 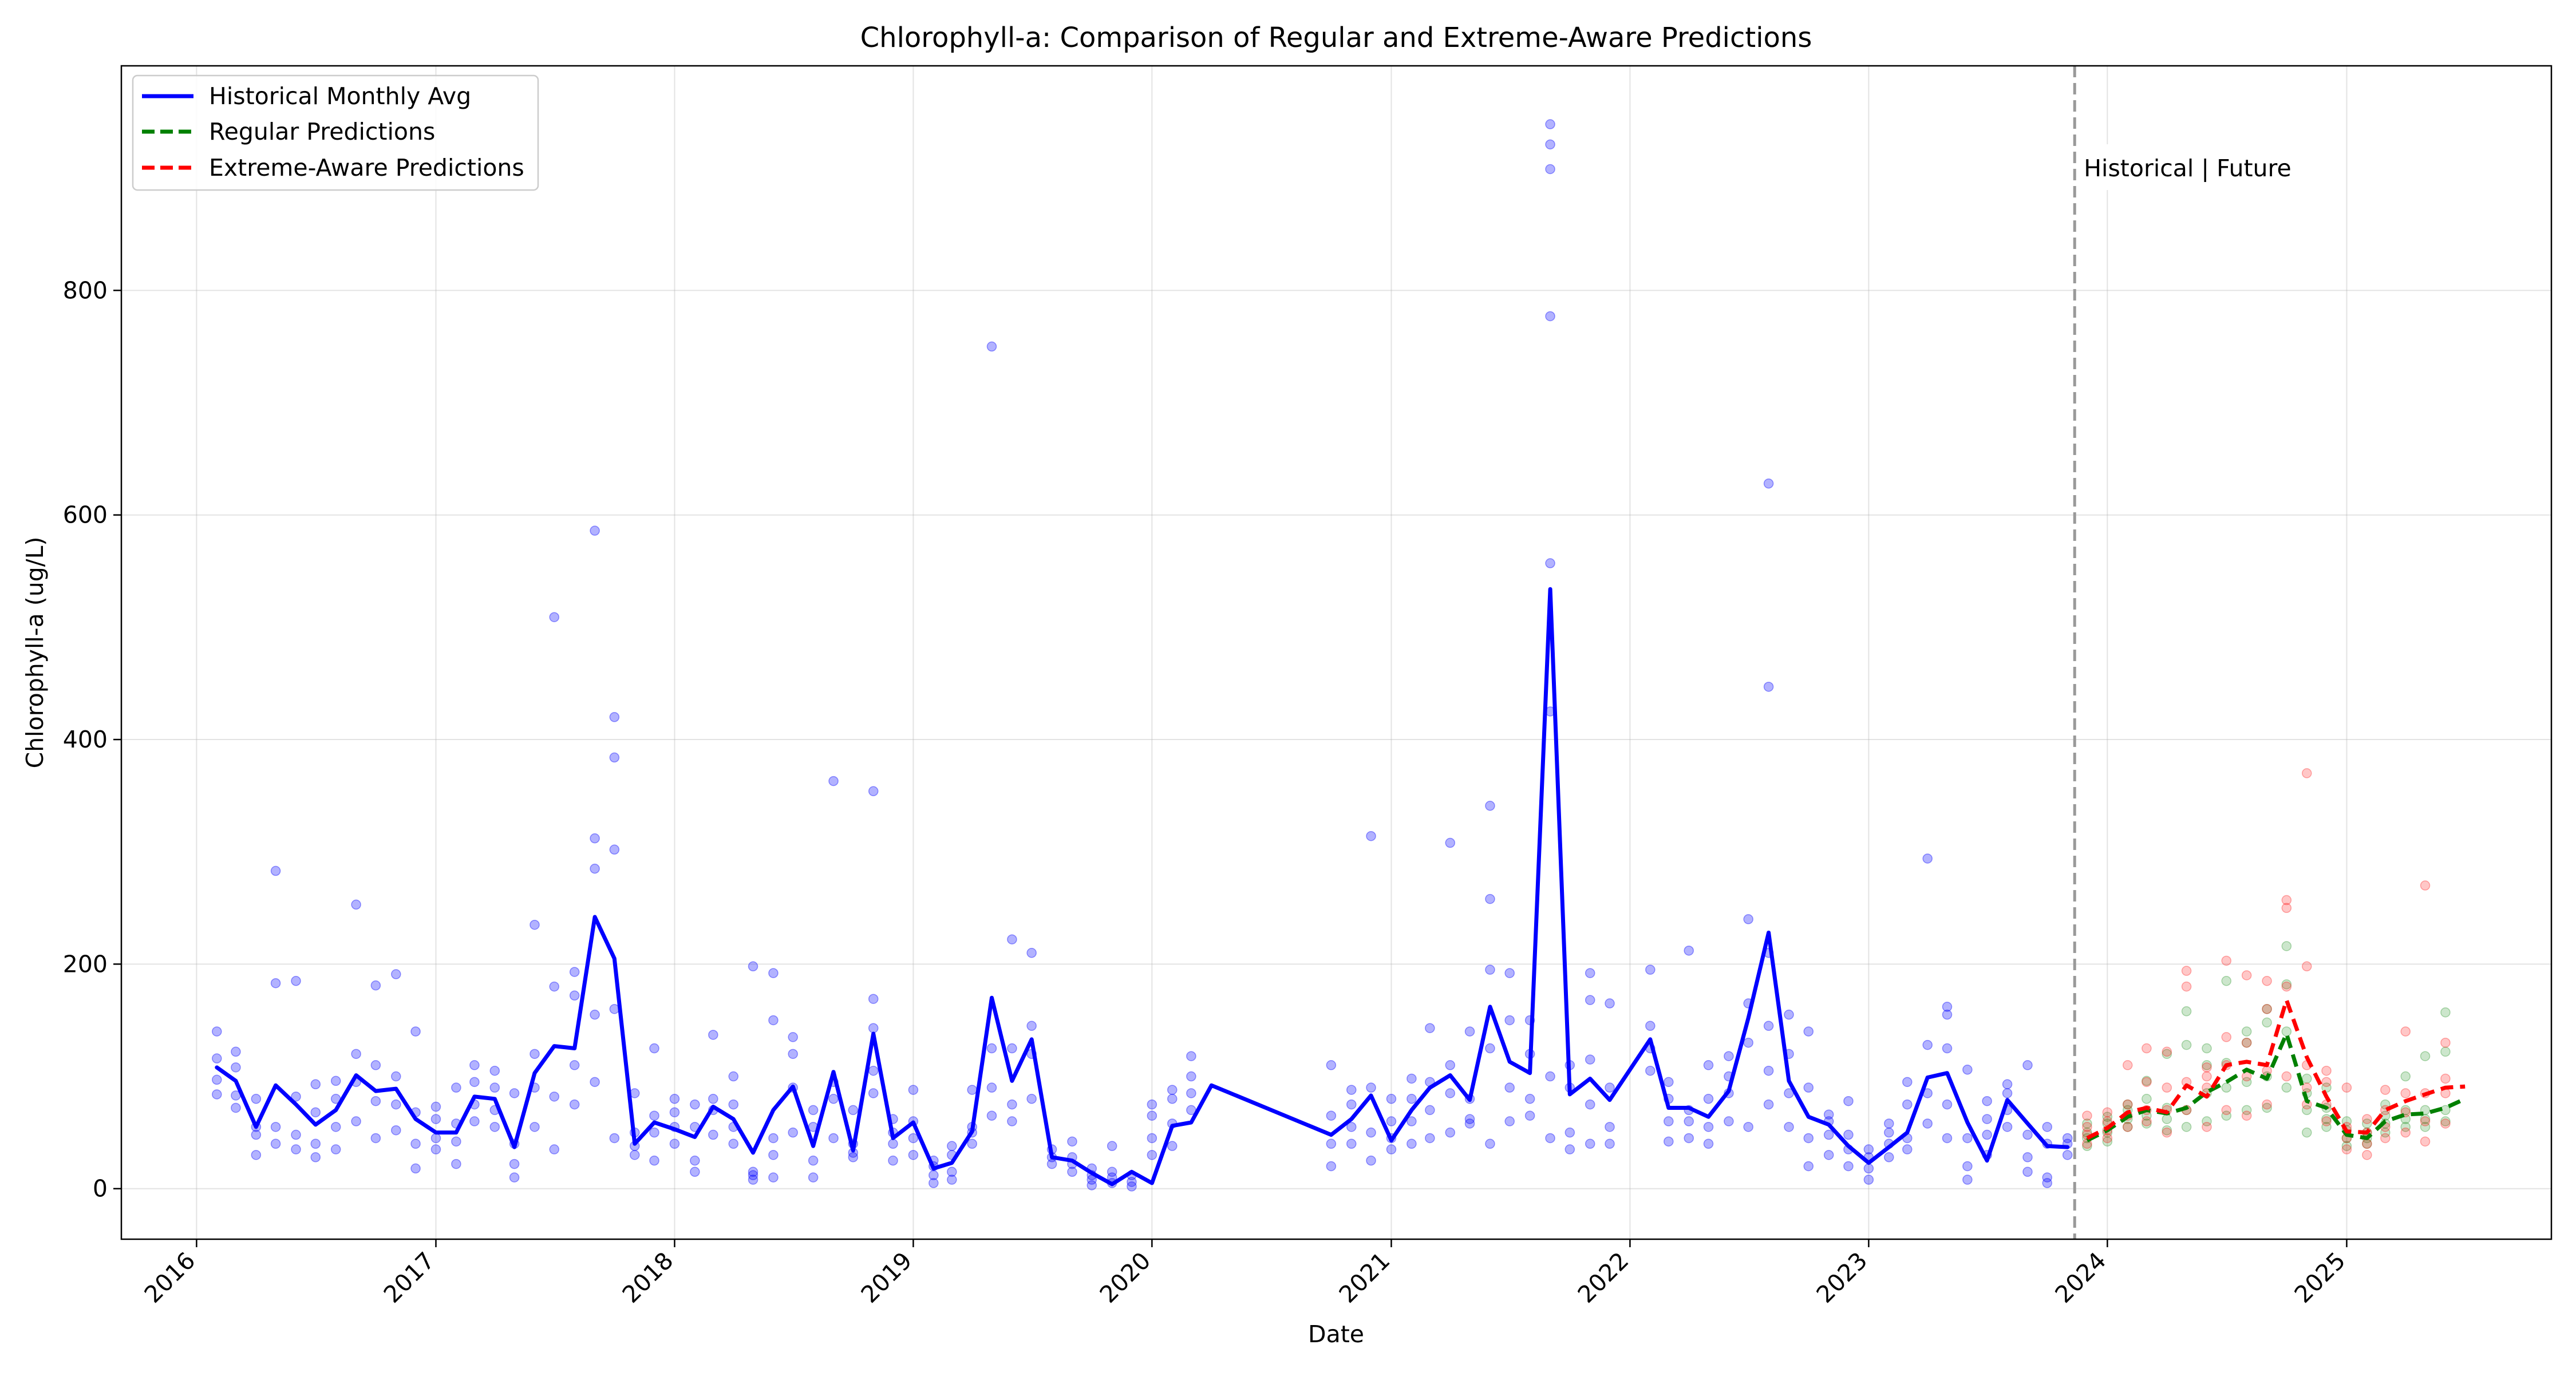 What do you see at coordinates (85, 515) in the screenshot?
I see `y-tick-label: 600` at bounding box center [85, 515].